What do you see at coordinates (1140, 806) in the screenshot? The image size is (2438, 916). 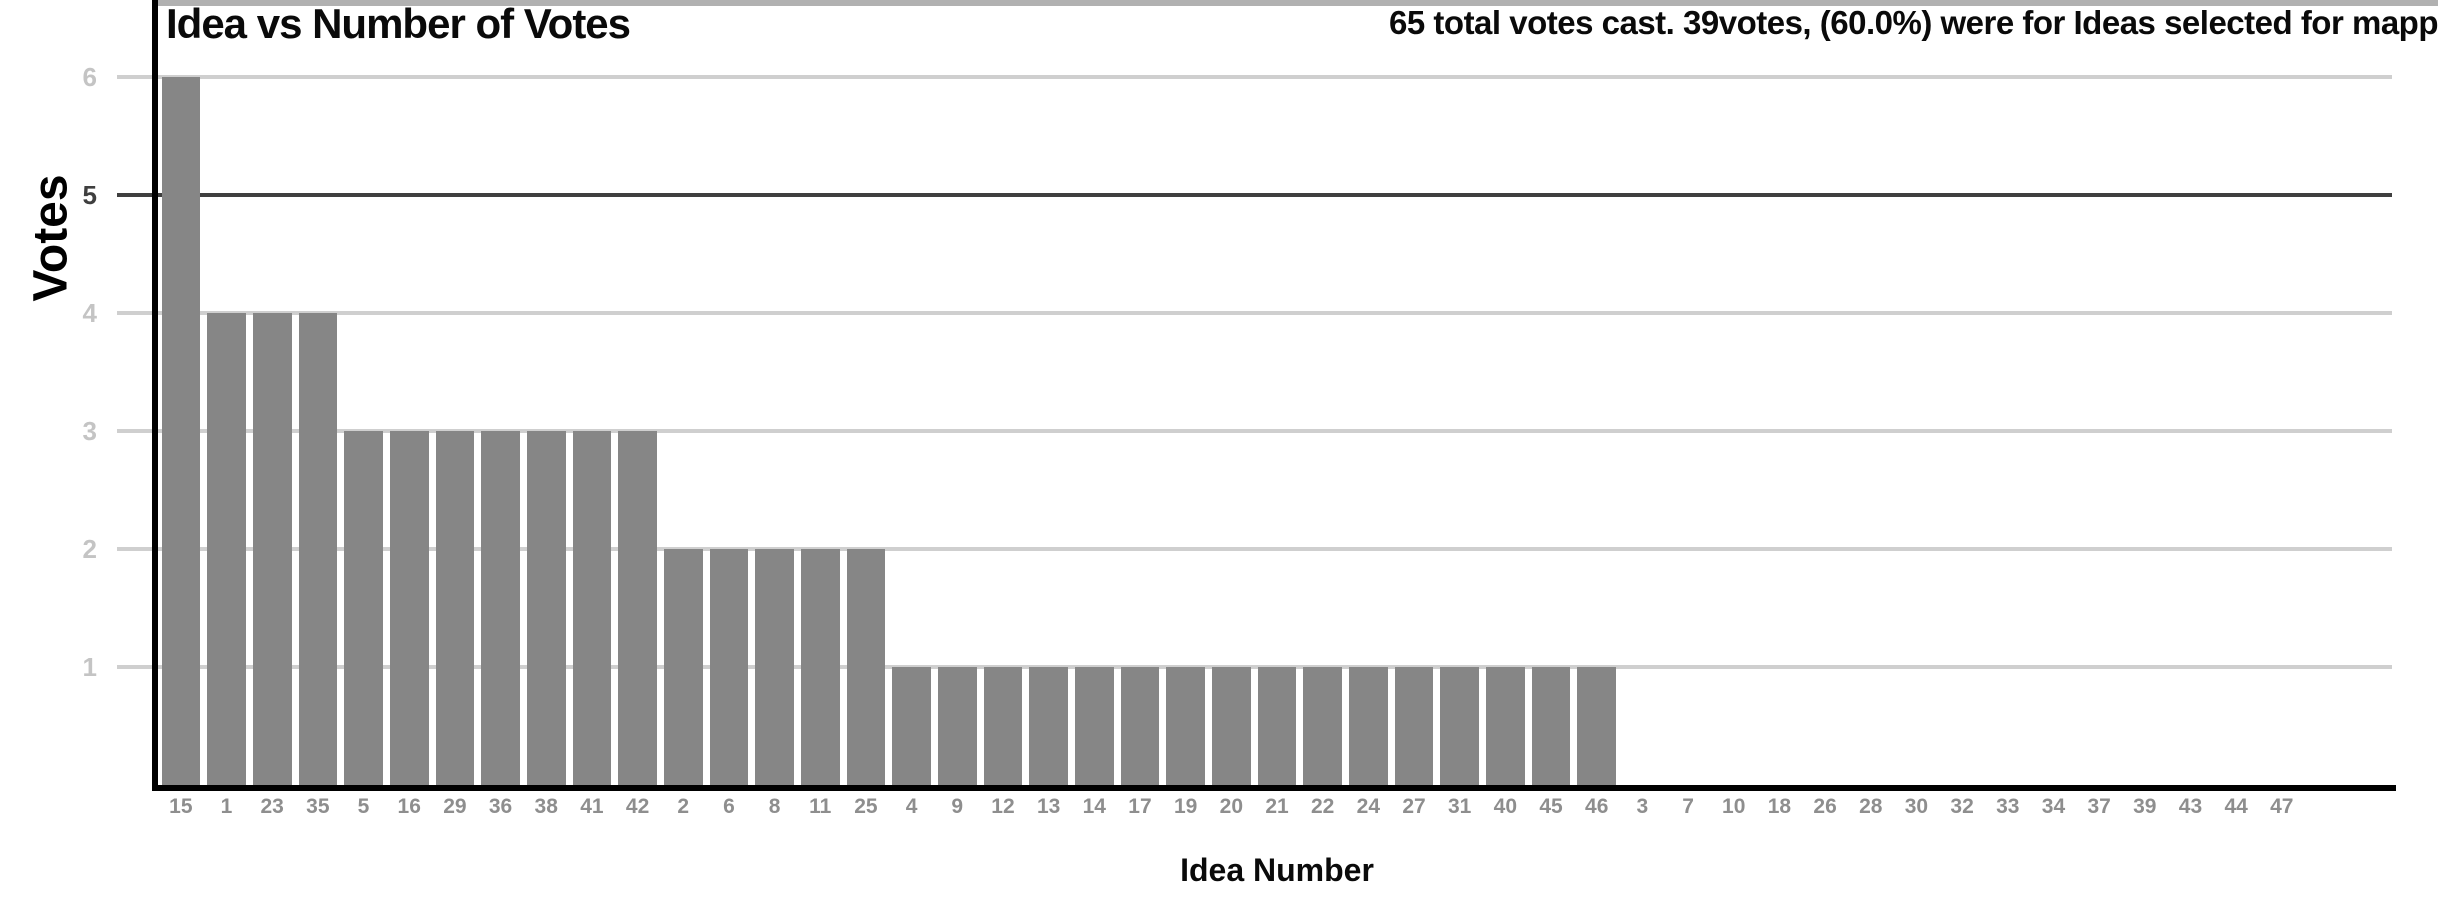 I see `x-tick-label-17: 17` at bounding box center [1140, 806].